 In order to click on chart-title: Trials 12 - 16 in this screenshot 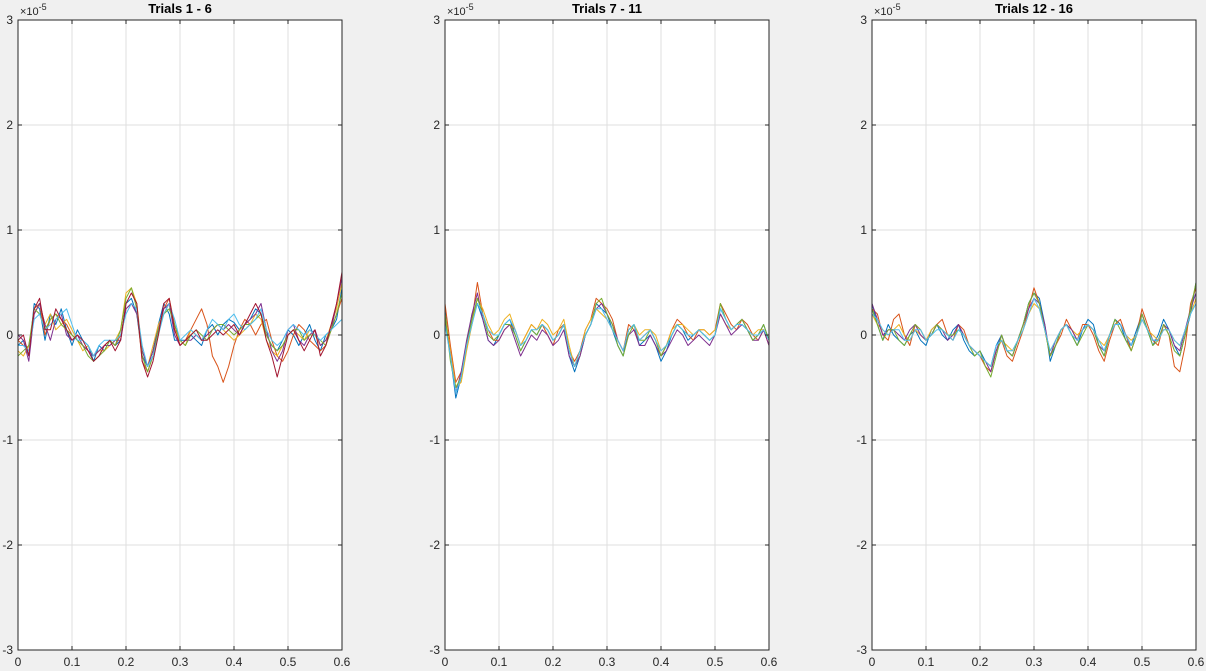, I will do `click(1034, 8)`.